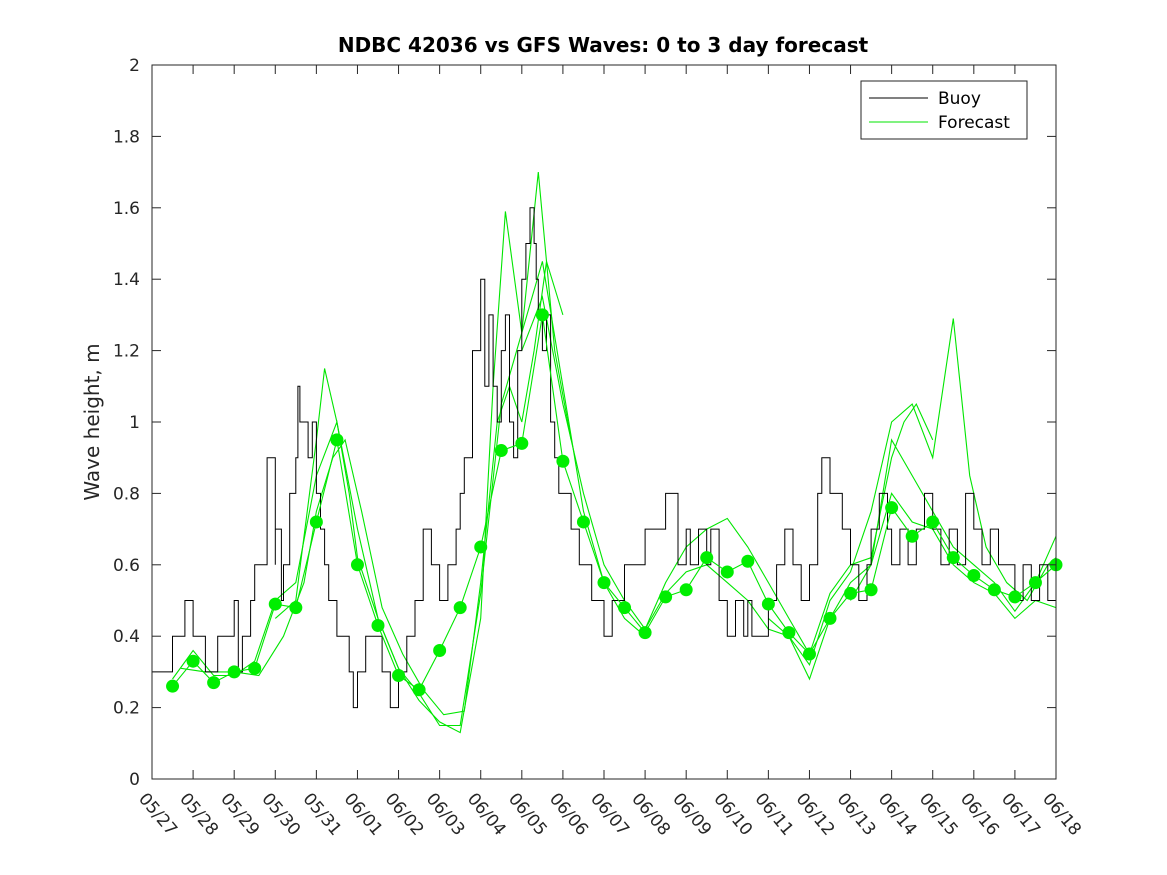 Image resolution: width=1167 pixels, height=875 pixels. What do you see at coordinates (126, 352) in the screenshot?
I see `y-tick-label: 1.2` at bounding box center [126, 352].